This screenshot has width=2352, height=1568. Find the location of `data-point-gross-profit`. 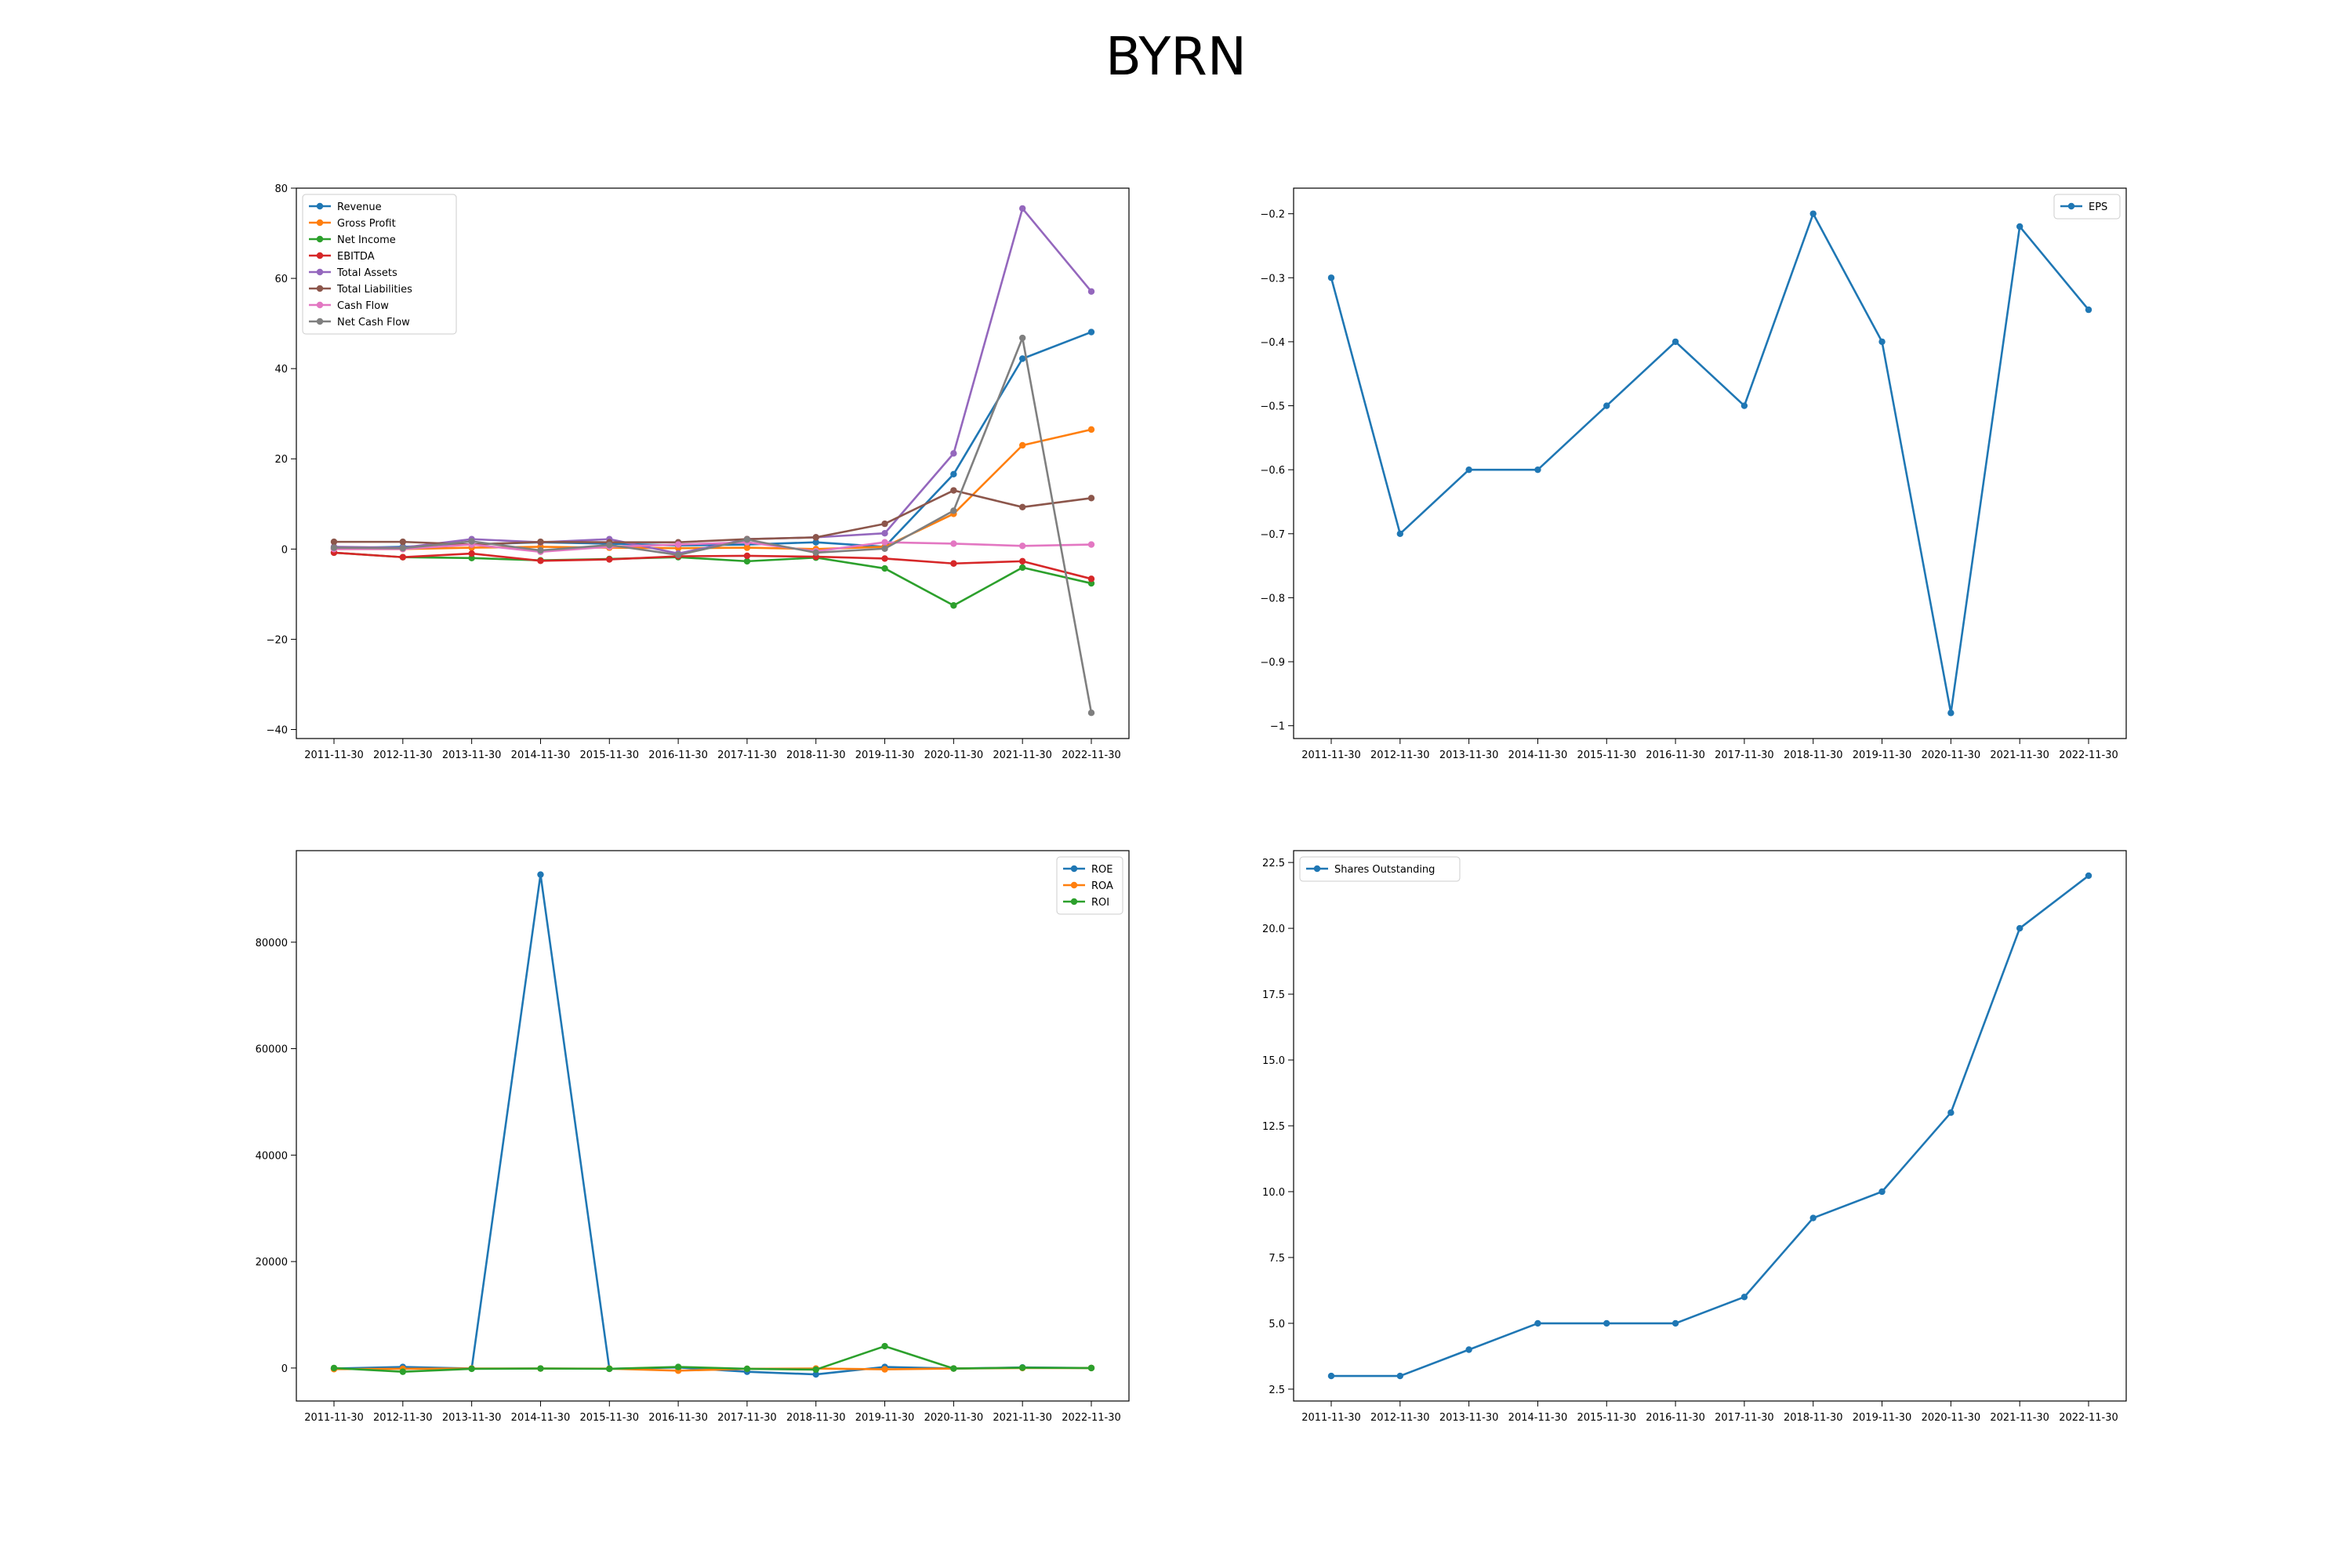

data-point-gross-profit is located at coordinates (747, 547).